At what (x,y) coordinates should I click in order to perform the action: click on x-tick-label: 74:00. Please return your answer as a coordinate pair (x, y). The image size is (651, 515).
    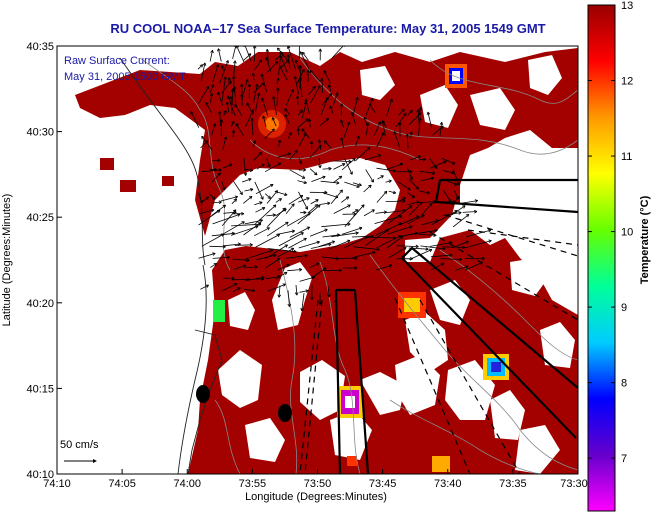
    Looking at the image, I should click on (187, 484).